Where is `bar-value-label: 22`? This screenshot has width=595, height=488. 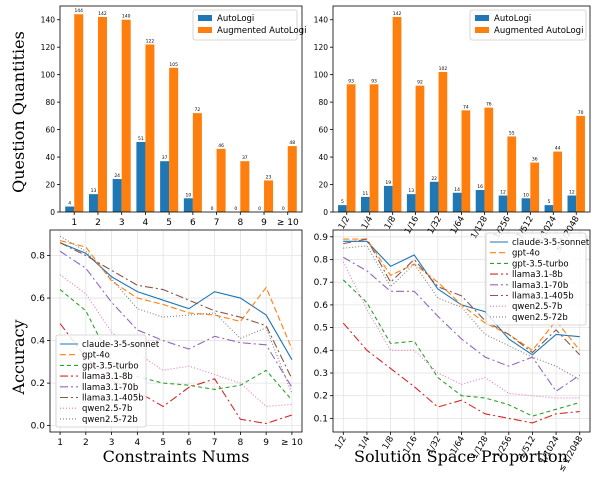
bar-value-label: 22 is located at coordinates (434, 179).